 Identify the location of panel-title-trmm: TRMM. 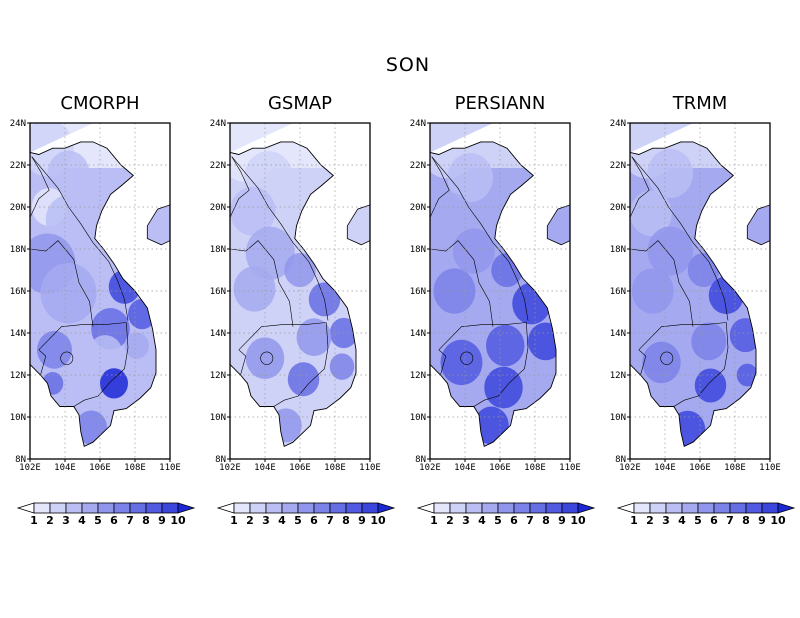
(700, 103).